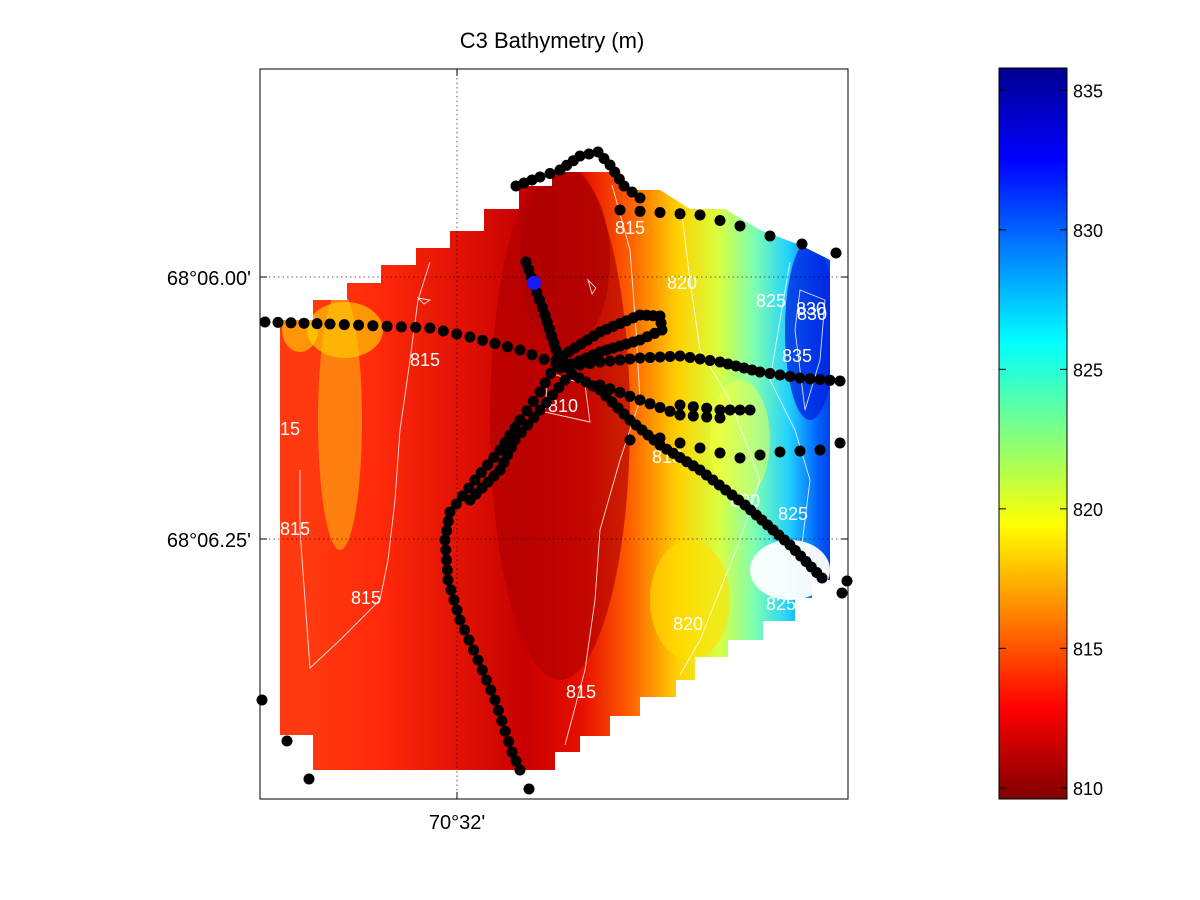  I want to click on colorbar-ticks: 810 815 820 825 830 835, so click(1051, 440).